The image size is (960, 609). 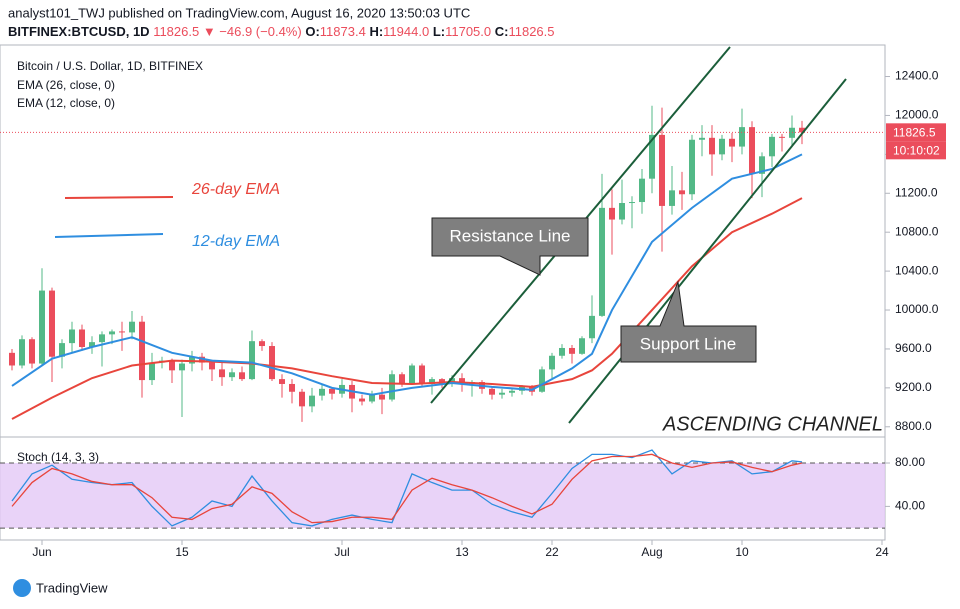 I want to click on logo-text: TradingView, so click(x=72, y=587).